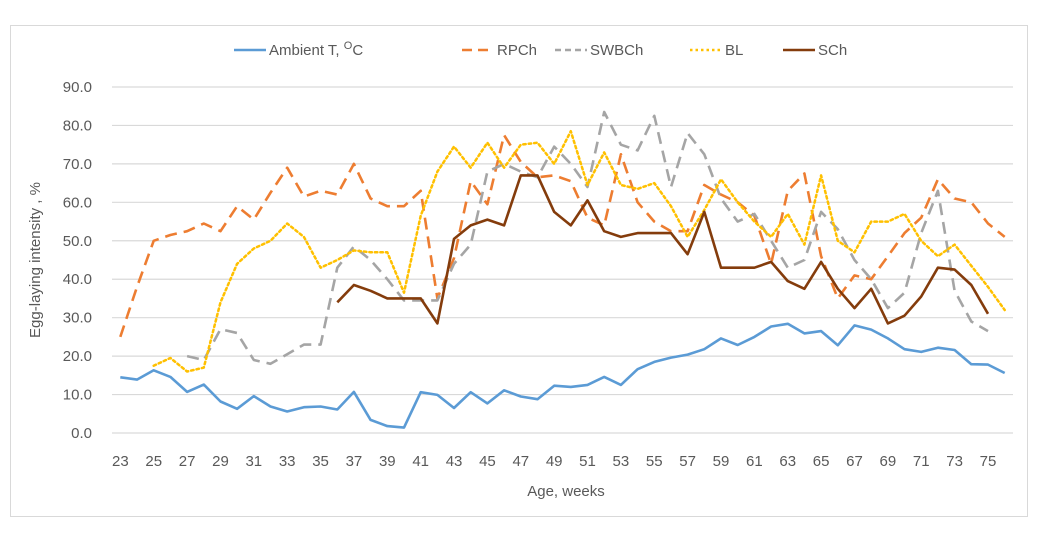 This screenshot has height=543, width=1038. I want to click on y-tick-label: 70.0, so click(77, 164).